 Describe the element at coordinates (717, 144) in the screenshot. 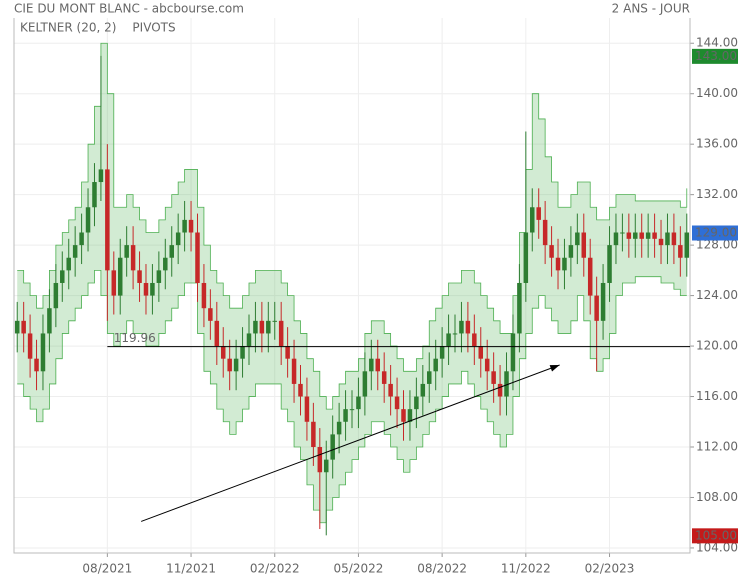

I see `y-tick-label: 136.00` at that location.